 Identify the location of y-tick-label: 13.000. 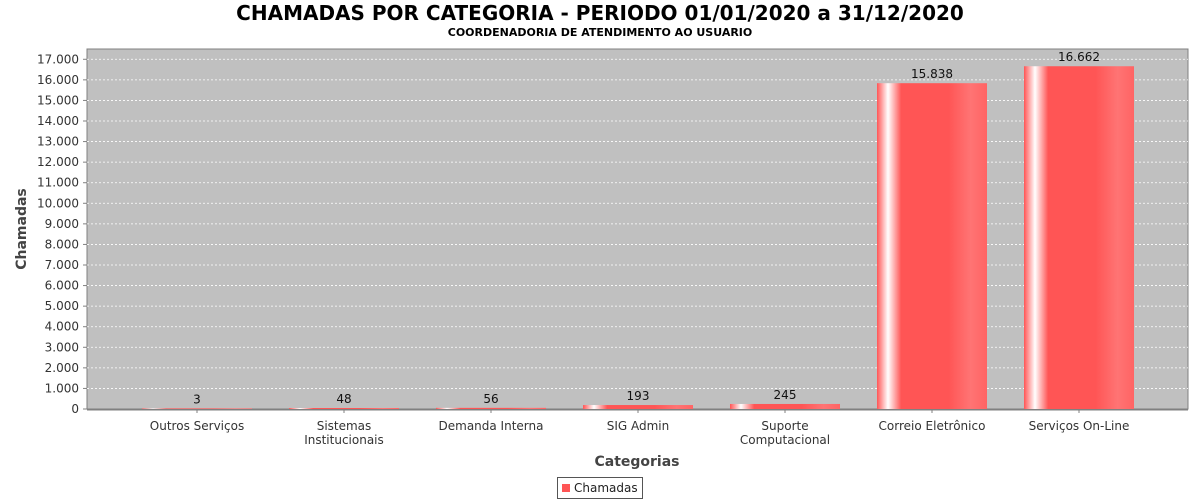
(58, 142).